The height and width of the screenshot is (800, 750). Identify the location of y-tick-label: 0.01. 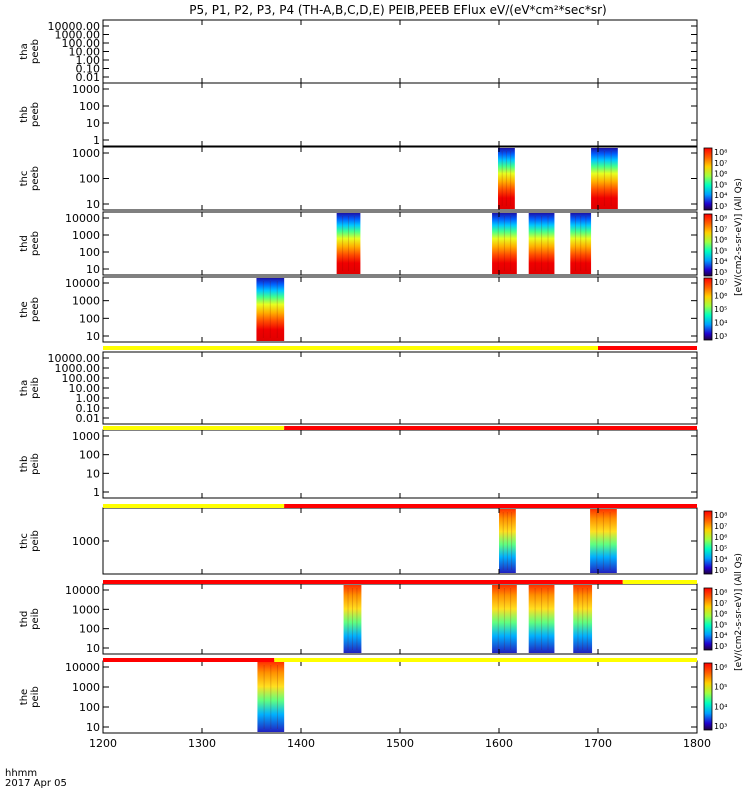
(88, 418).